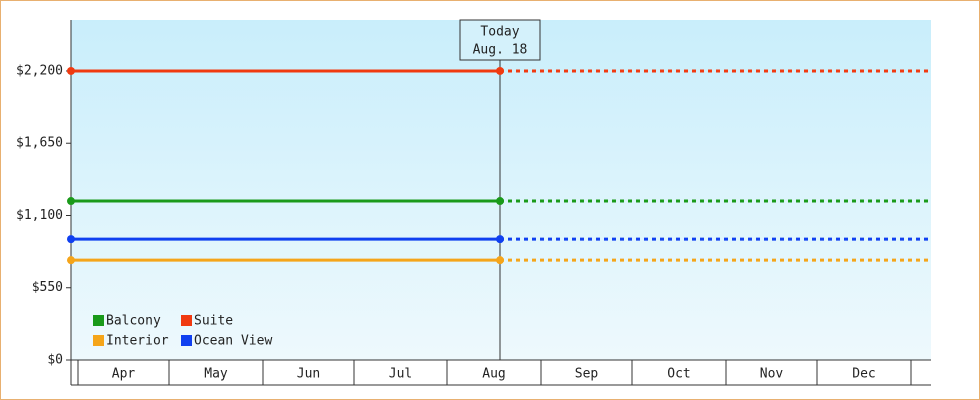 This screenshot has width=980, height=400. Describe the element at coordinates (500, 50) in the screenshot. I see `today-date: Aug. 18` at that location.